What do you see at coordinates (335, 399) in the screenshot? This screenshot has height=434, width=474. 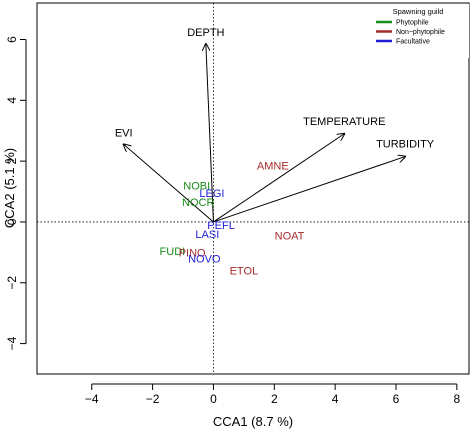 I see `x-tick-label: 4` at bounding box center [335, 399].